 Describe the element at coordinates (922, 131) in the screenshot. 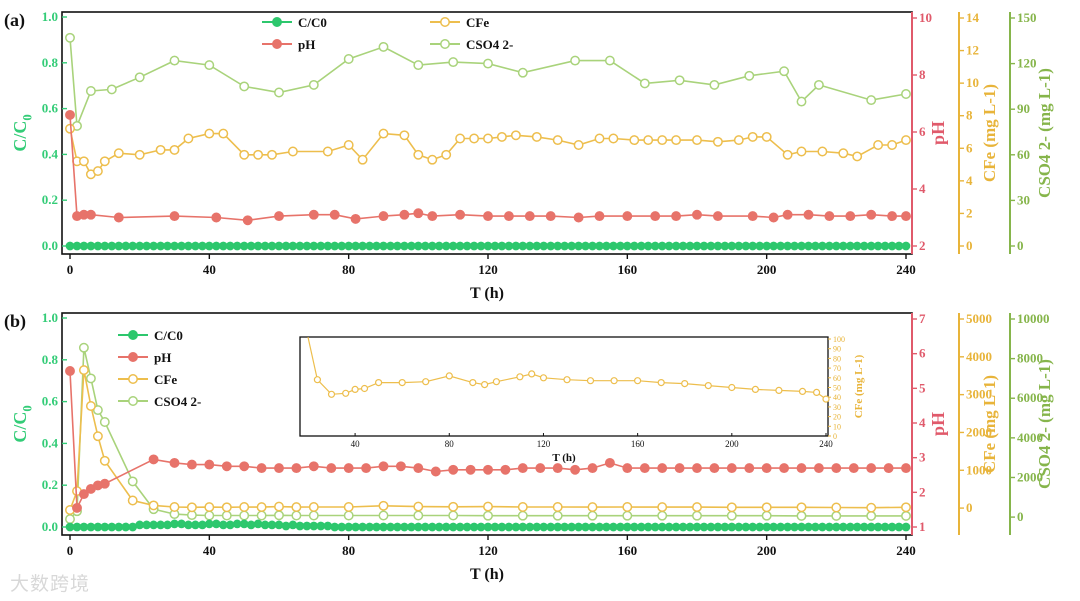

I see `ph-tick-label: 6` at that location.